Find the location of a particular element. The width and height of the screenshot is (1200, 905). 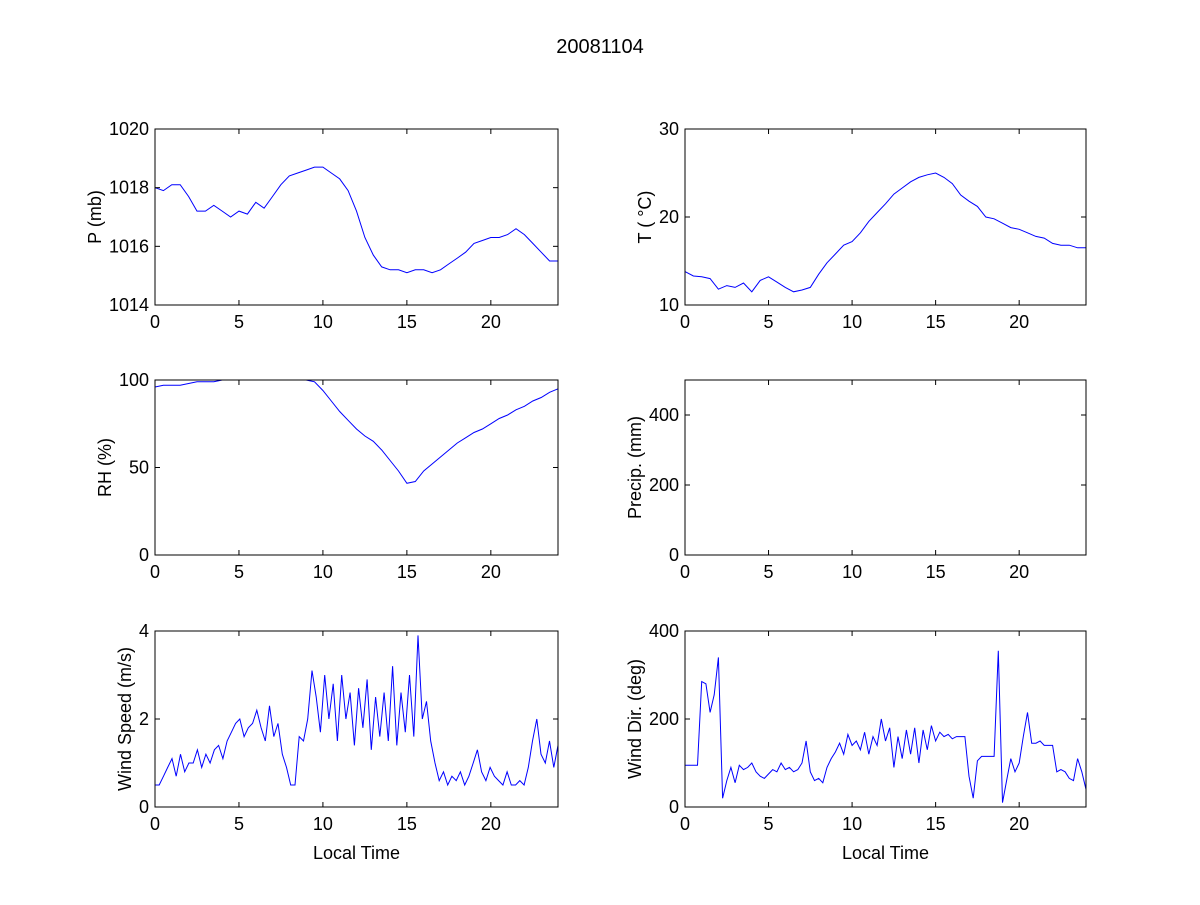

axes-temperature: 0 5 10 15 20 10 20 30 T ( °C) is located at coordinates (861, 225).